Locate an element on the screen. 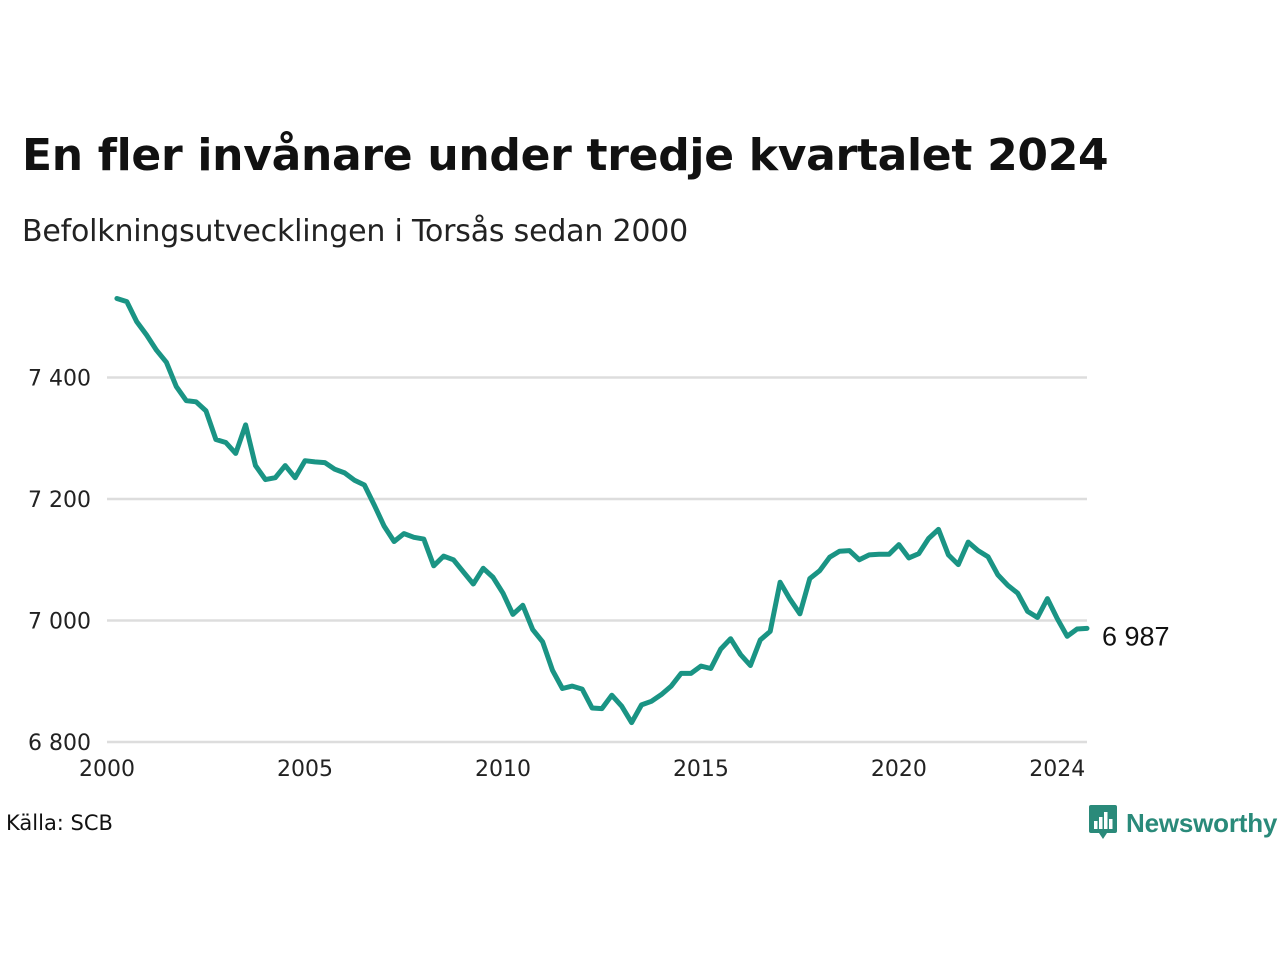 The height and width of the screenshot is (960, 1280). y-tick-label: 7 400 is located at coordinates (59, 379).